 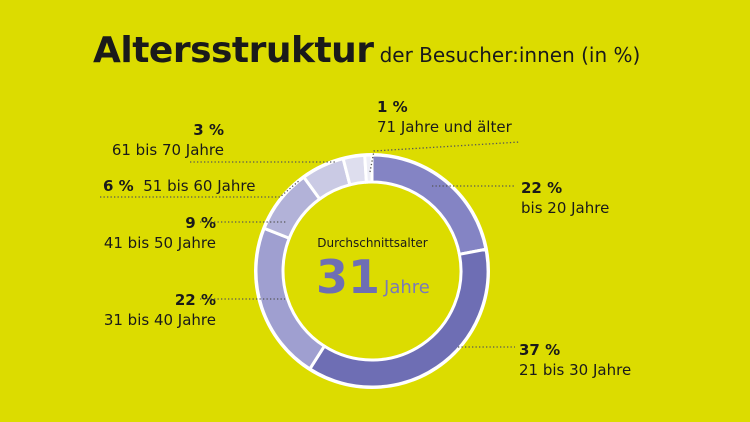 What do you see at coordinates (565, 198) in the screenshot?
I see `label-0: 22 % bis 20 Jahre` at bounding box center [565, 198].